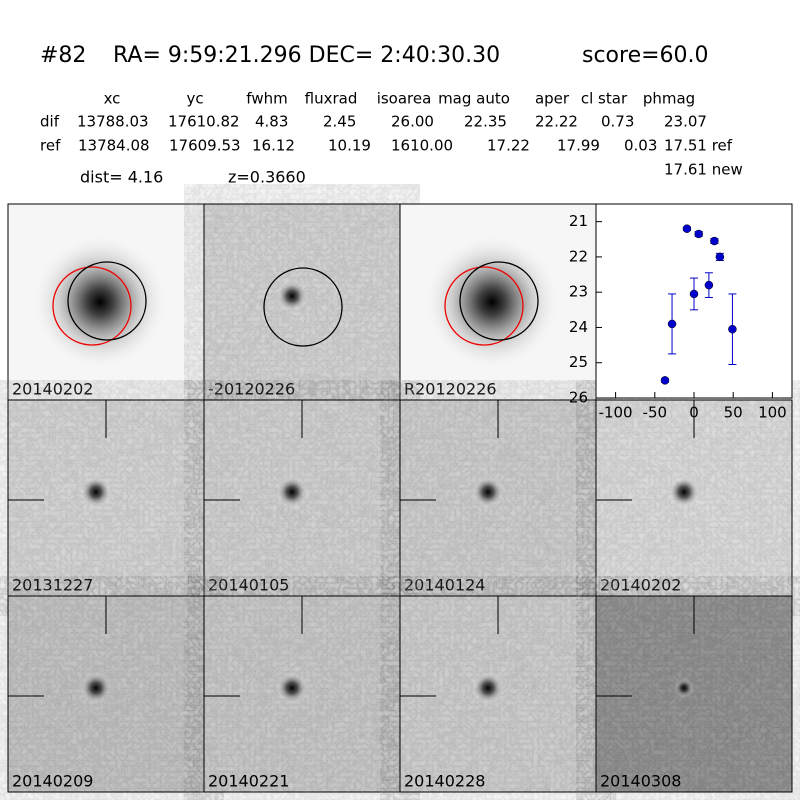 This screenshot has height=800, width=800. I want to click on table-cell: dif, so click(50, 122).